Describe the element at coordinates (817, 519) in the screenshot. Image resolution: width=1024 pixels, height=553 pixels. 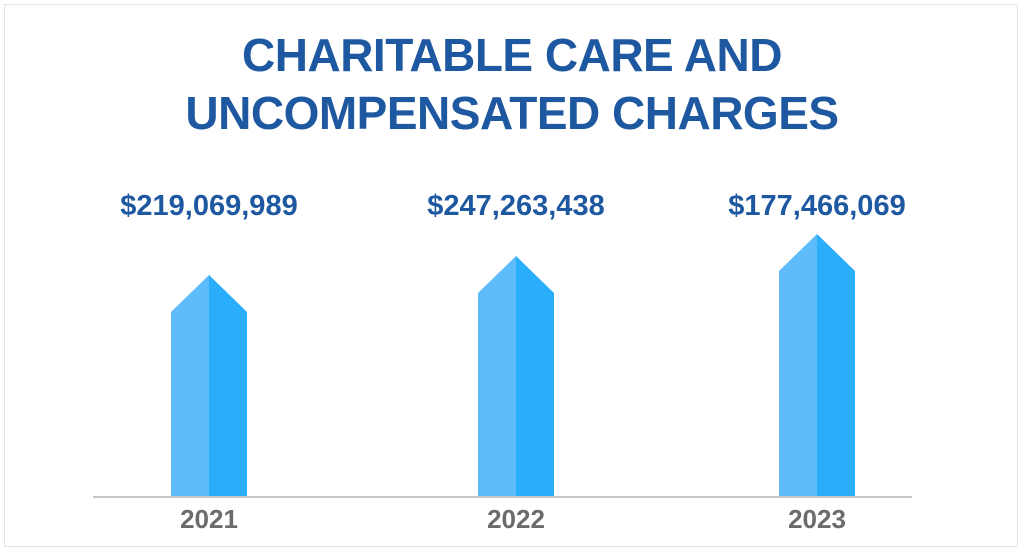
I see `x-tick-label-2023: 2023` at that location.